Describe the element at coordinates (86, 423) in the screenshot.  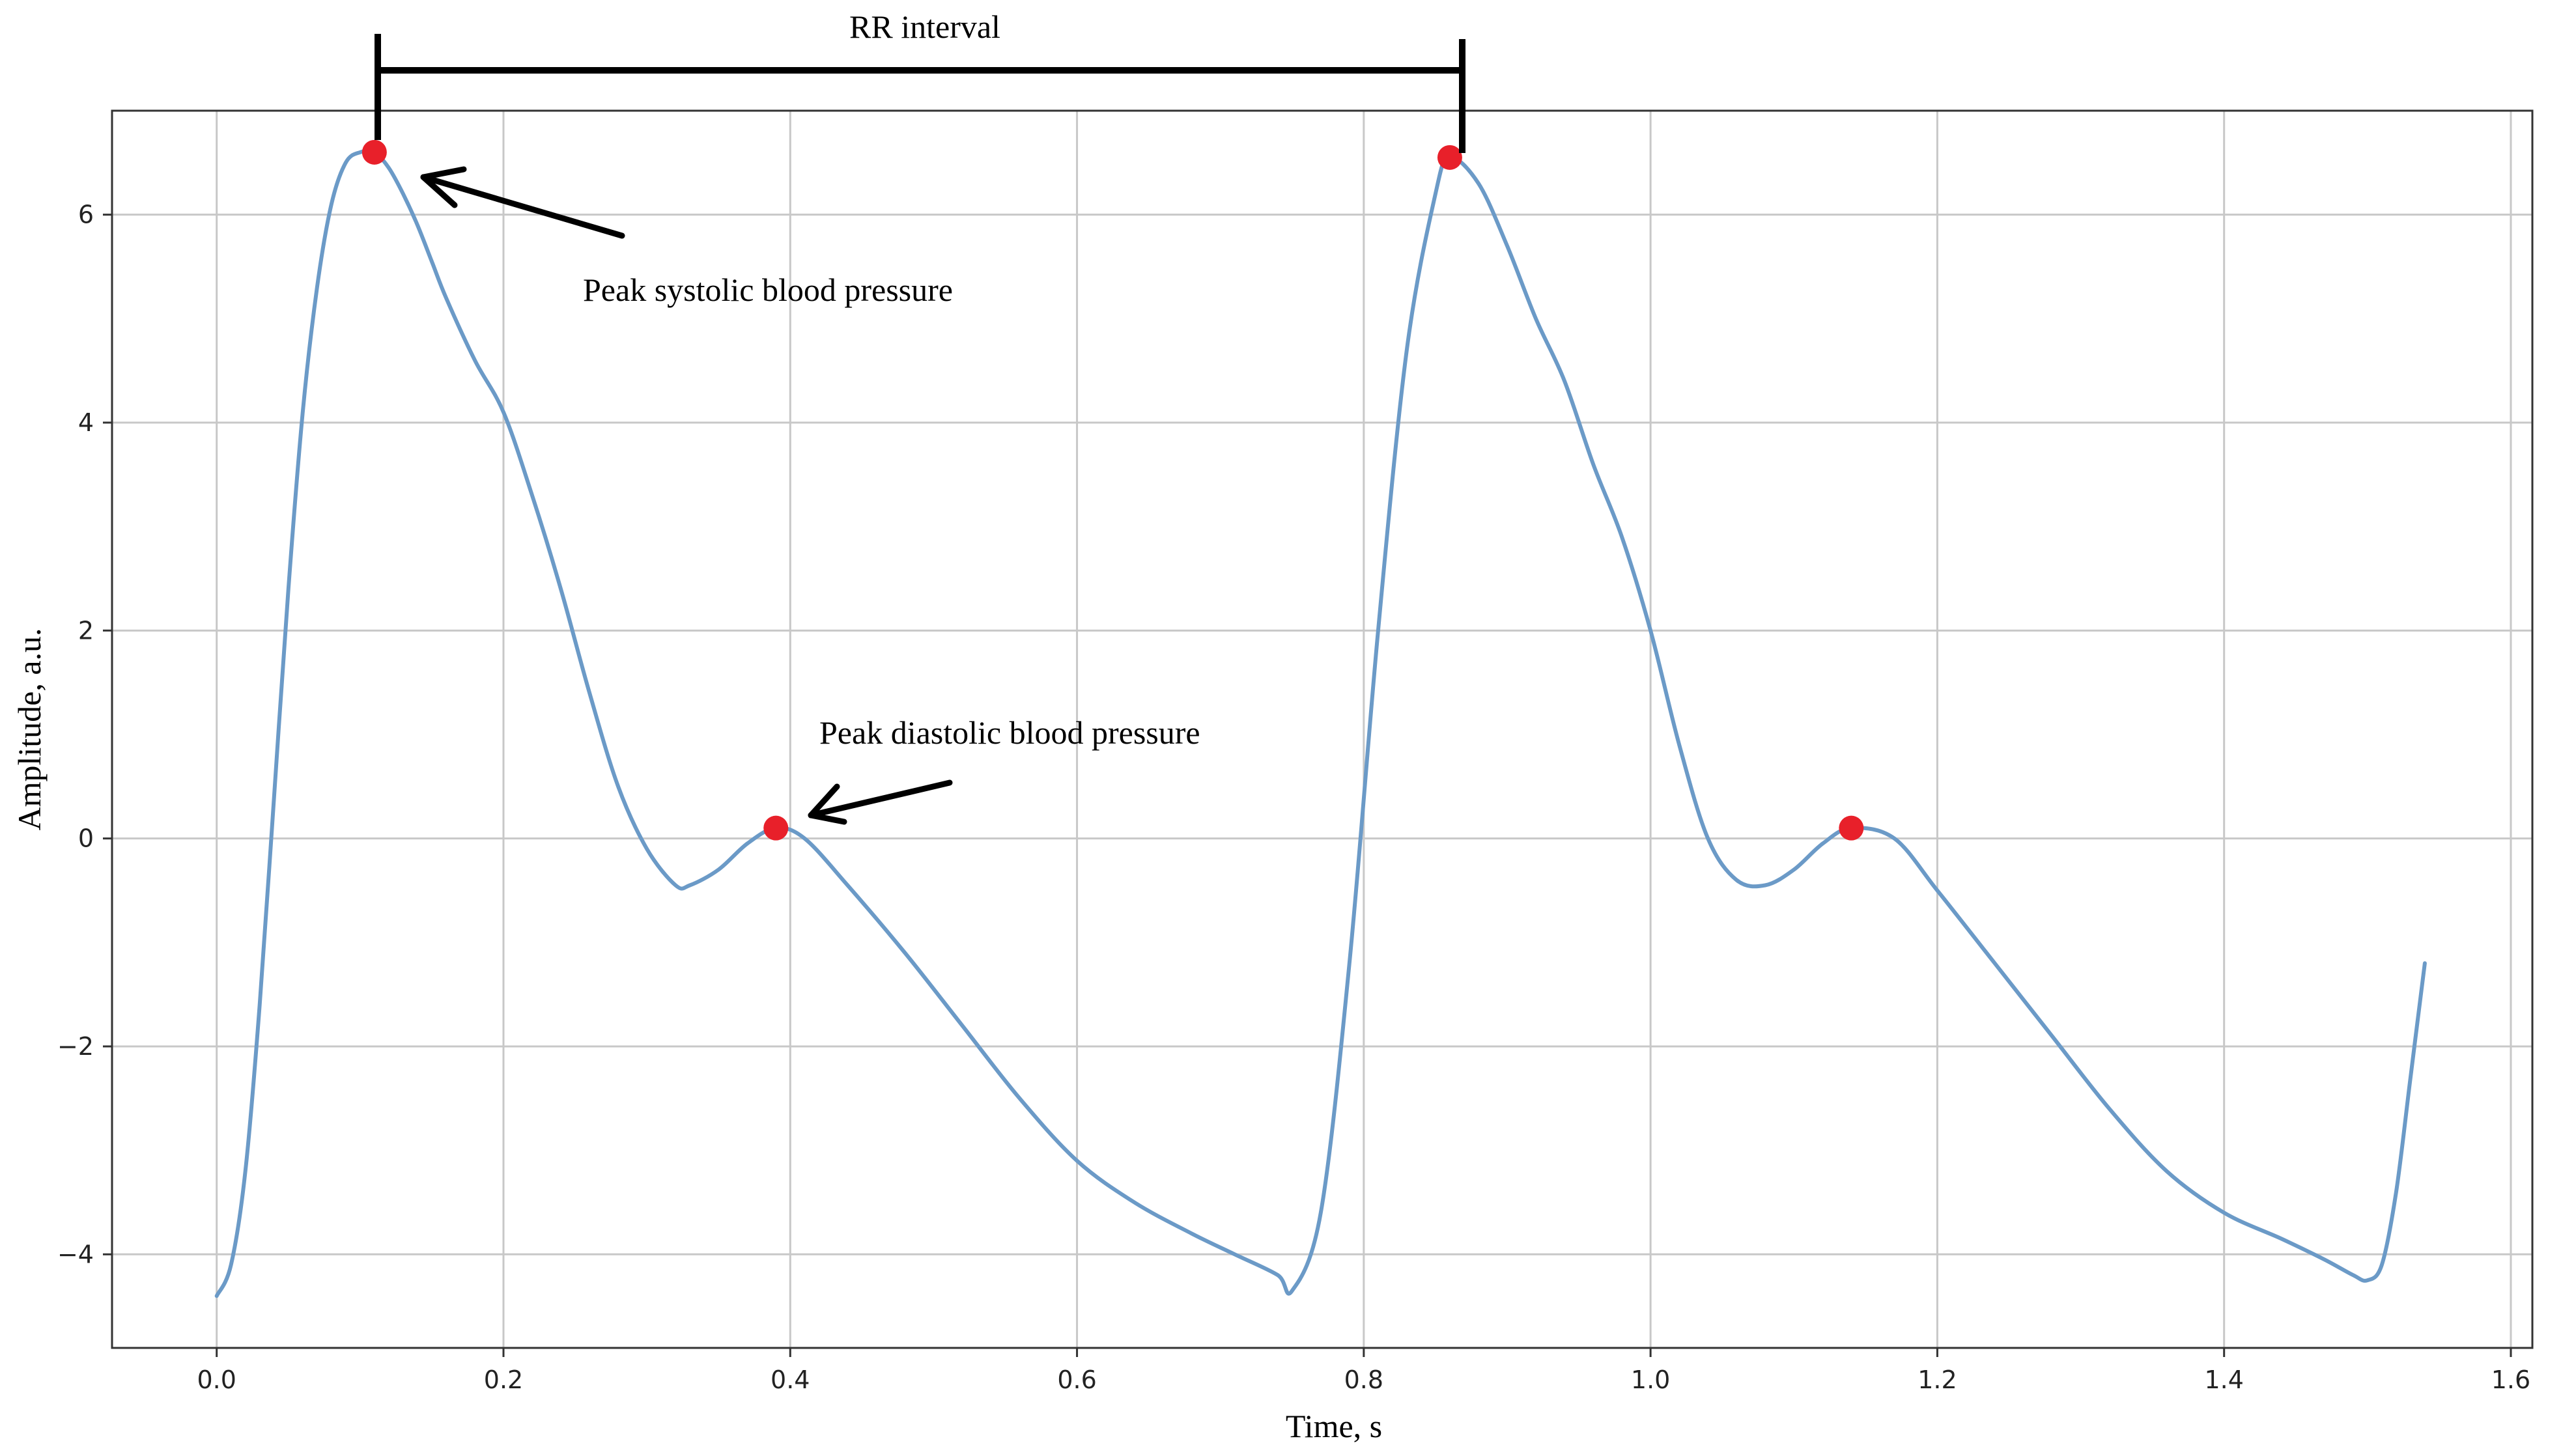
I see `y-tick-label: 4` at that location.